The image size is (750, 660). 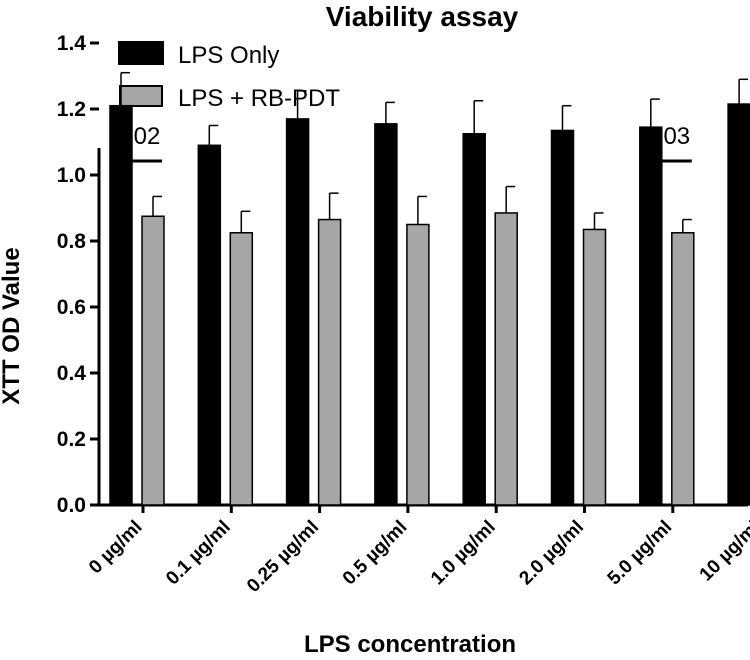 What do you see at coordinates (71, 307) in the screenshot?
I see `y-tick-label: 0.6` at bounding box center [71, 307].